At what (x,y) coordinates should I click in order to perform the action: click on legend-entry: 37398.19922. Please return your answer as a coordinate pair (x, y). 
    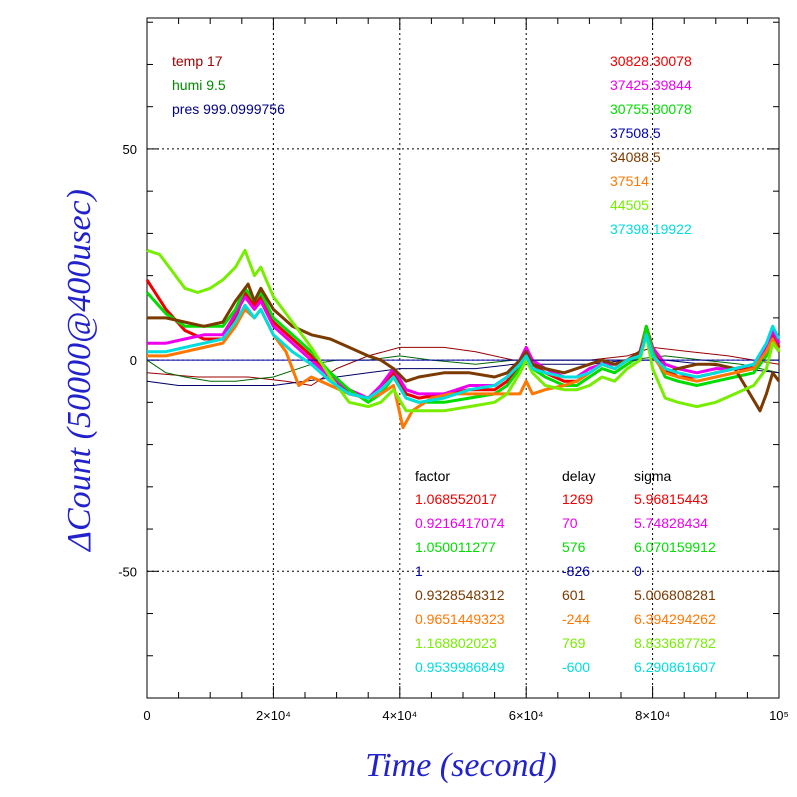
    Looking at the image, I should click on (651, 229).